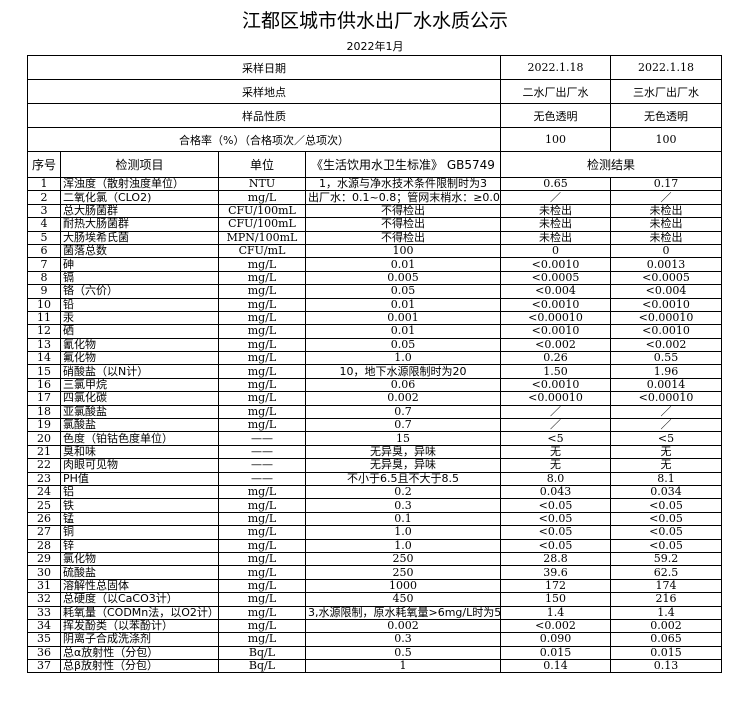 Image resolution: width=750 pixels, height=703 pixels. I want to click on result-plant-2: 1.50, so click(555, 371).